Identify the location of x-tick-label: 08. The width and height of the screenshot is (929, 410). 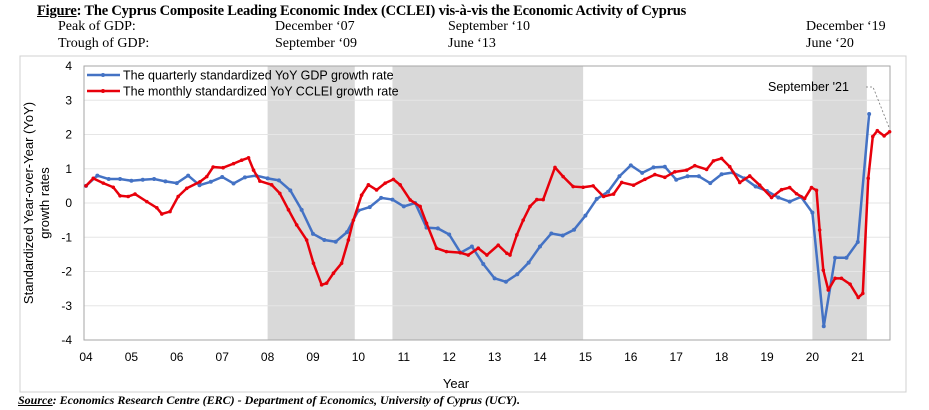
(268, 357).